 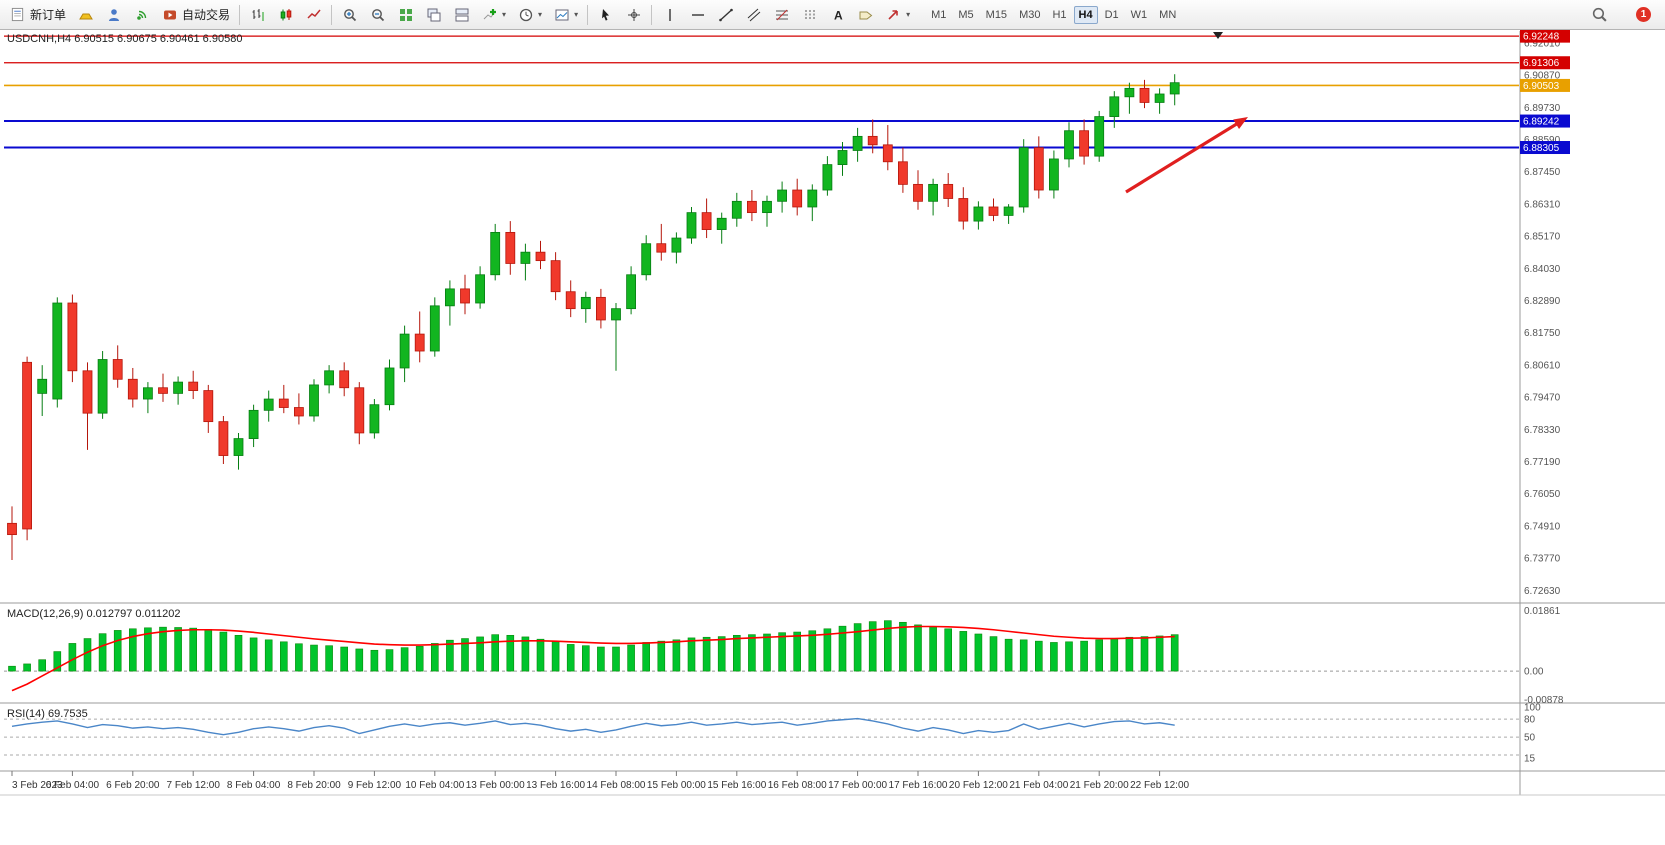 What do you see at coordinates (377, 14) in the screenshot?
I see `zoom-out-button` at bounding box center [377, 14].